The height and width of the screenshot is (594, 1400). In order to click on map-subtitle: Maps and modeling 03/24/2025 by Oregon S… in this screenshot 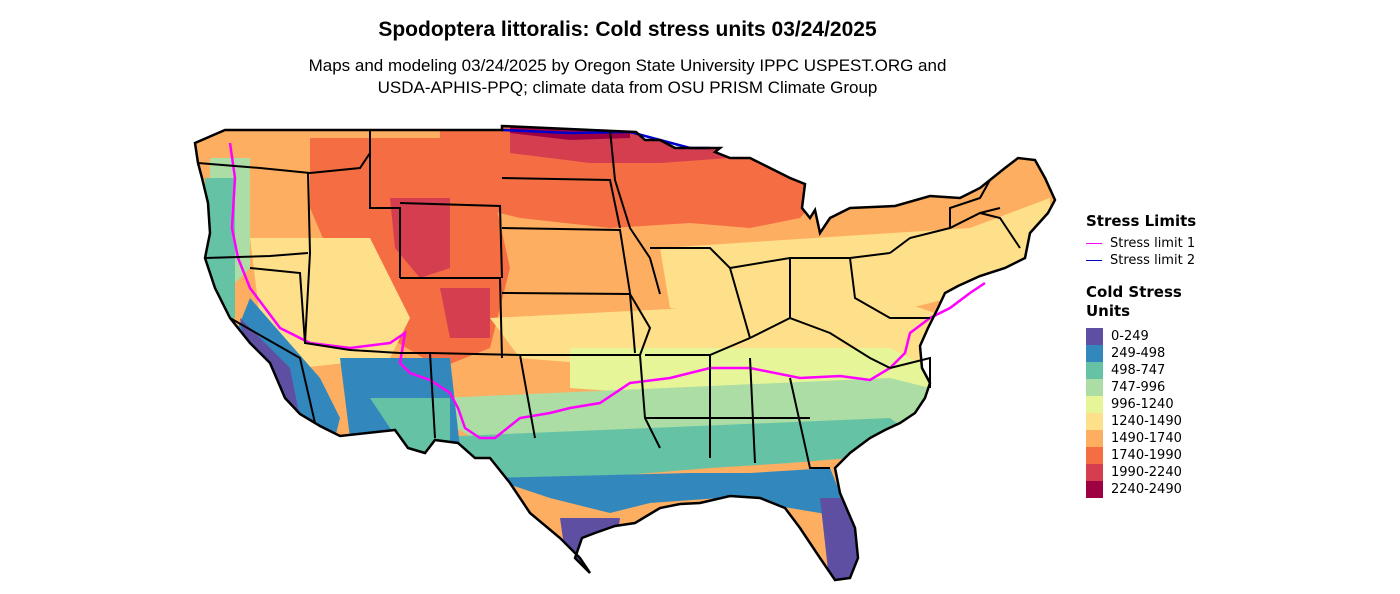, I will do `click(627, 77)`.